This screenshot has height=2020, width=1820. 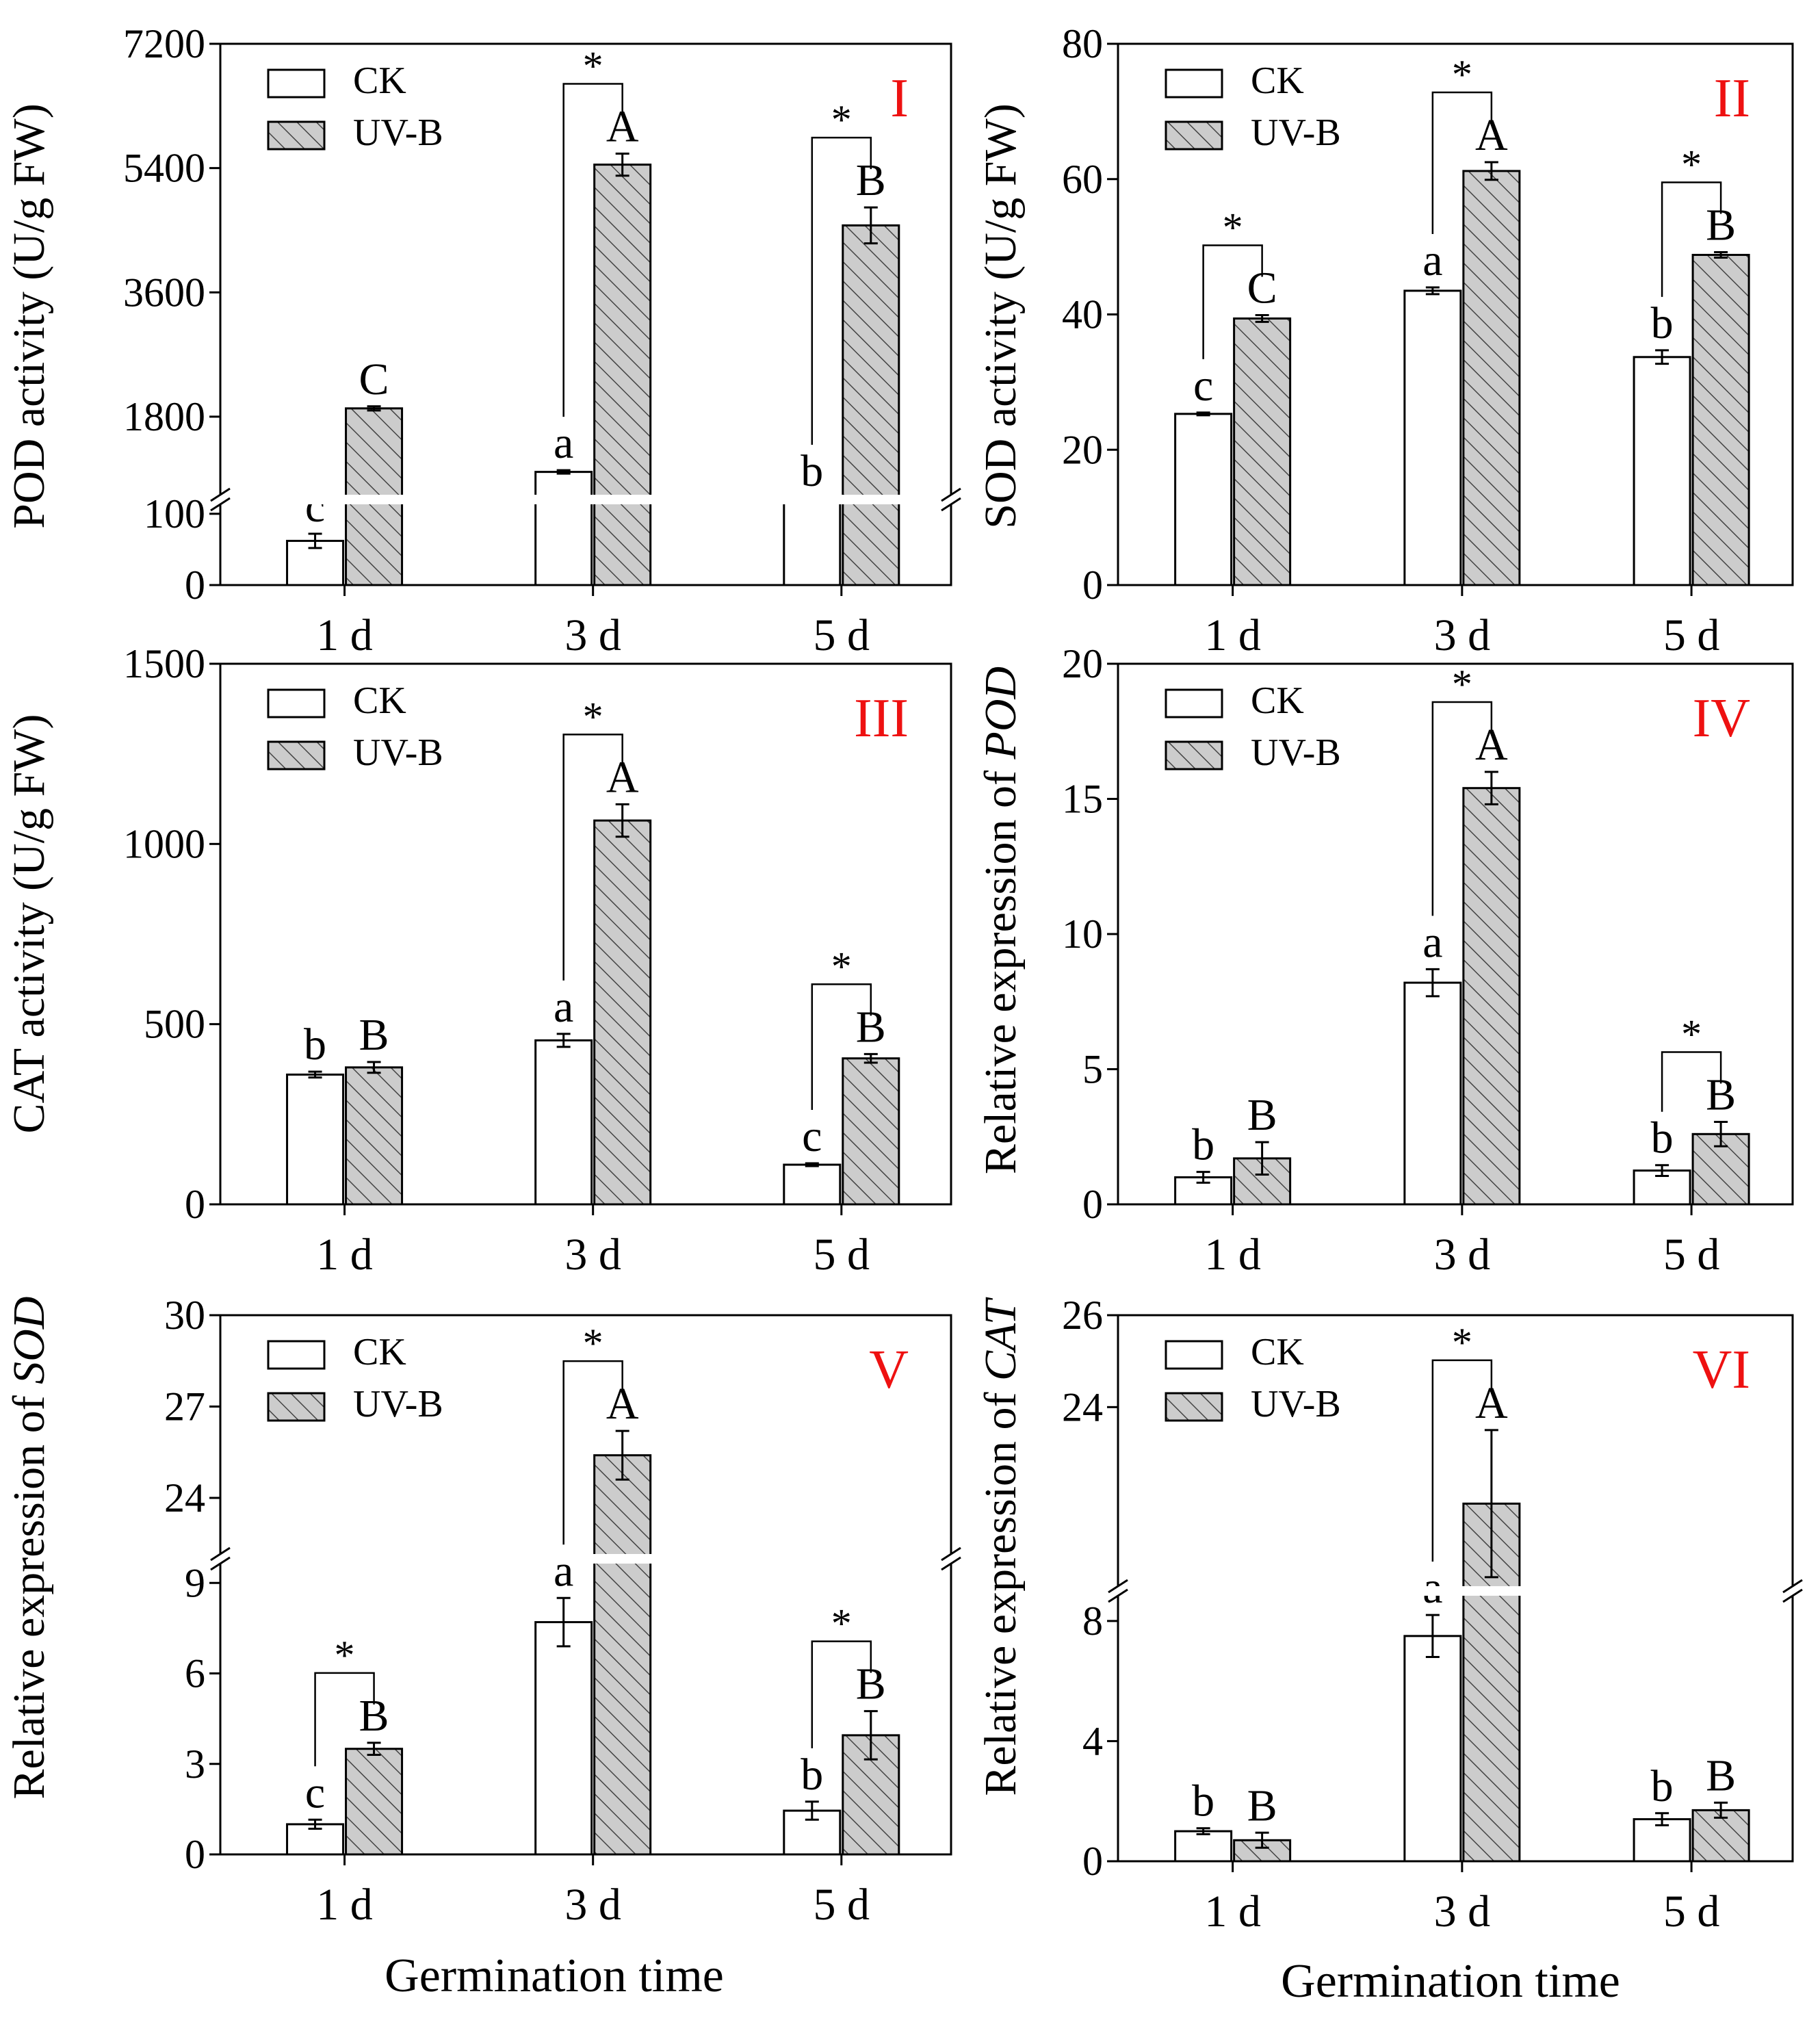 I want to click on y-axis-label-panel-6: Relative expression of CAT, so click(x=1001, y=1546).